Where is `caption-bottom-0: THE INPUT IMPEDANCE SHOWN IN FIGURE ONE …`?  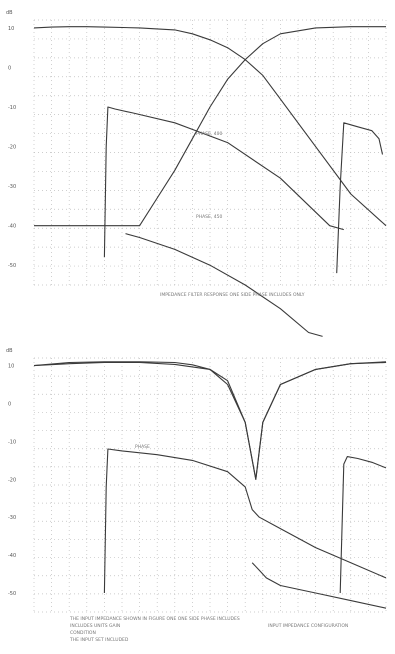 caption-bottom-0: THE INPUT IMPEDANCE SHOWN IN FIGURE ONE … is located at coordinates (154, 619).